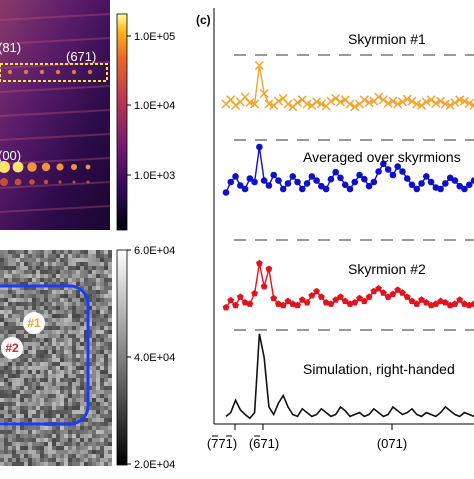  I want to click on x-tick-label-2: (071), so click(392, 443).